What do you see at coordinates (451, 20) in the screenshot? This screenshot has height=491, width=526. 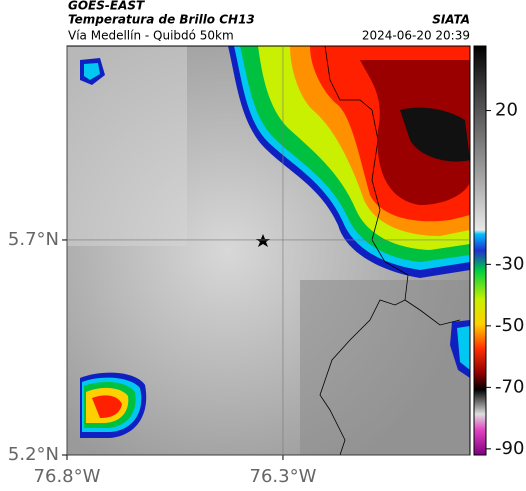 I see `org: SIATA` at bounding box center [451, 20].